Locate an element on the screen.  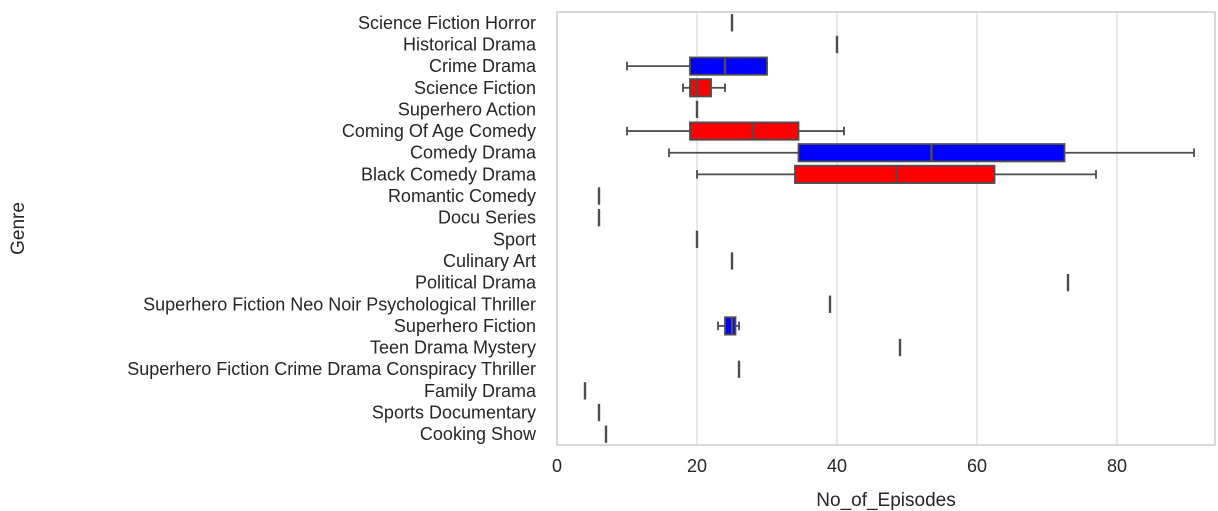
x-tick-label-0: 0 is located at coordinates (557, 466).